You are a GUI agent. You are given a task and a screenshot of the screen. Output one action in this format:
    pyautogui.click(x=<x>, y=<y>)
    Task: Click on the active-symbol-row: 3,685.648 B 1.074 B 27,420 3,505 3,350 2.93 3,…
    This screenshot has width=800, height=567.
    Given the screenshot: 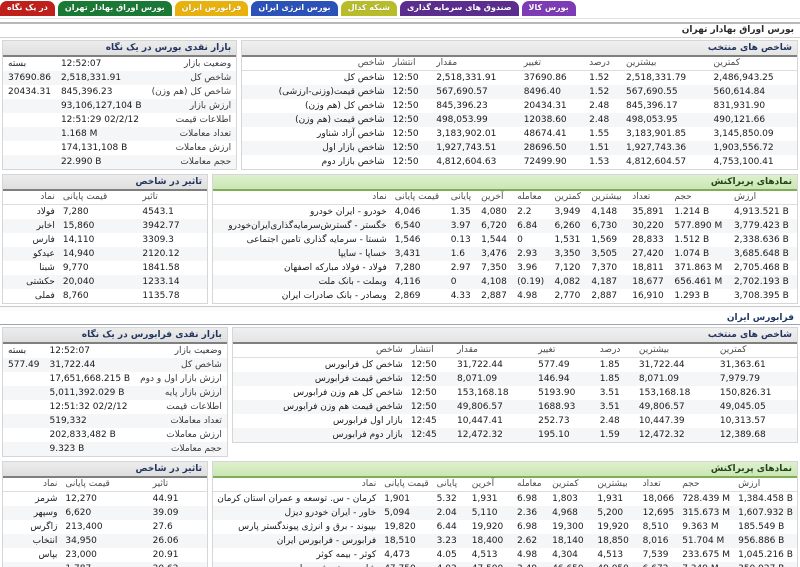 What is the action you would take?
    pyautogui.click(x=505, y=254)
    